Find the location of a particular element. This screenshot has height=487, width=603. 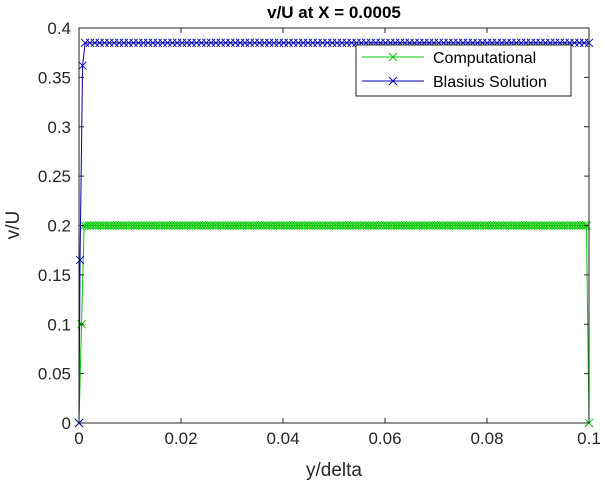

data-point-computational is located at coordinates (584, 225).